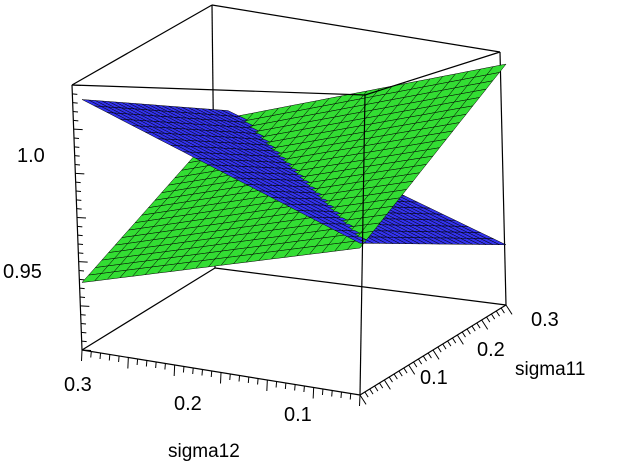  I want to click on y-tick-label-0.2: 0.2, so click(491, 350).